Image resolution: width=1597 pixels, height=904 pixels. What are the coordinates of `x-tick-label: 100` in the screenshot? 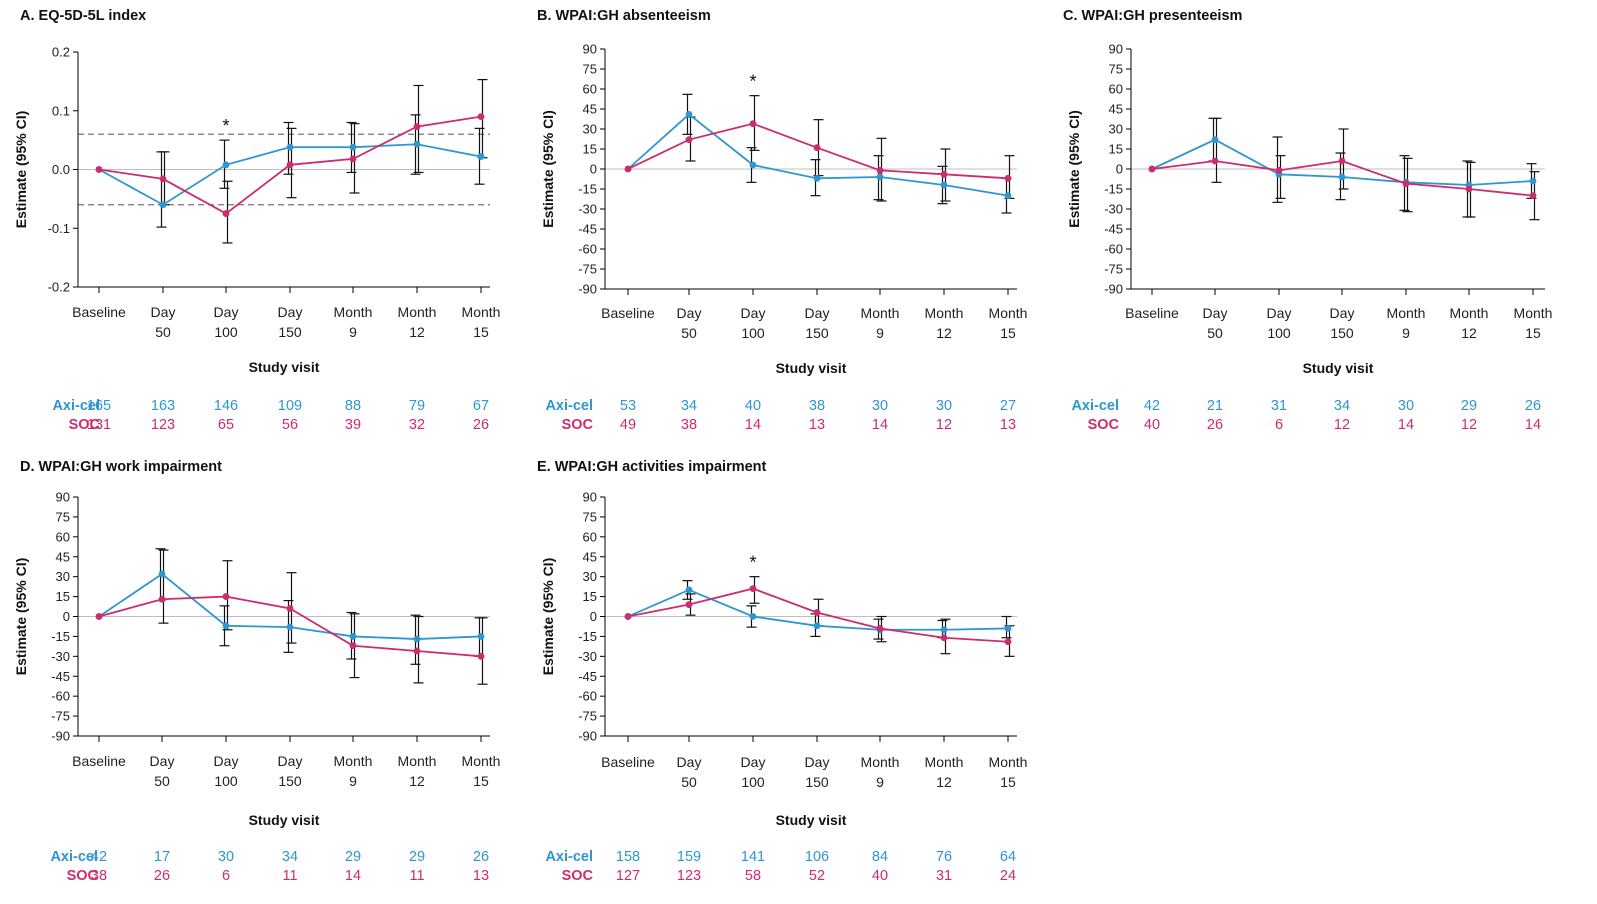 It's located at (753, 782).